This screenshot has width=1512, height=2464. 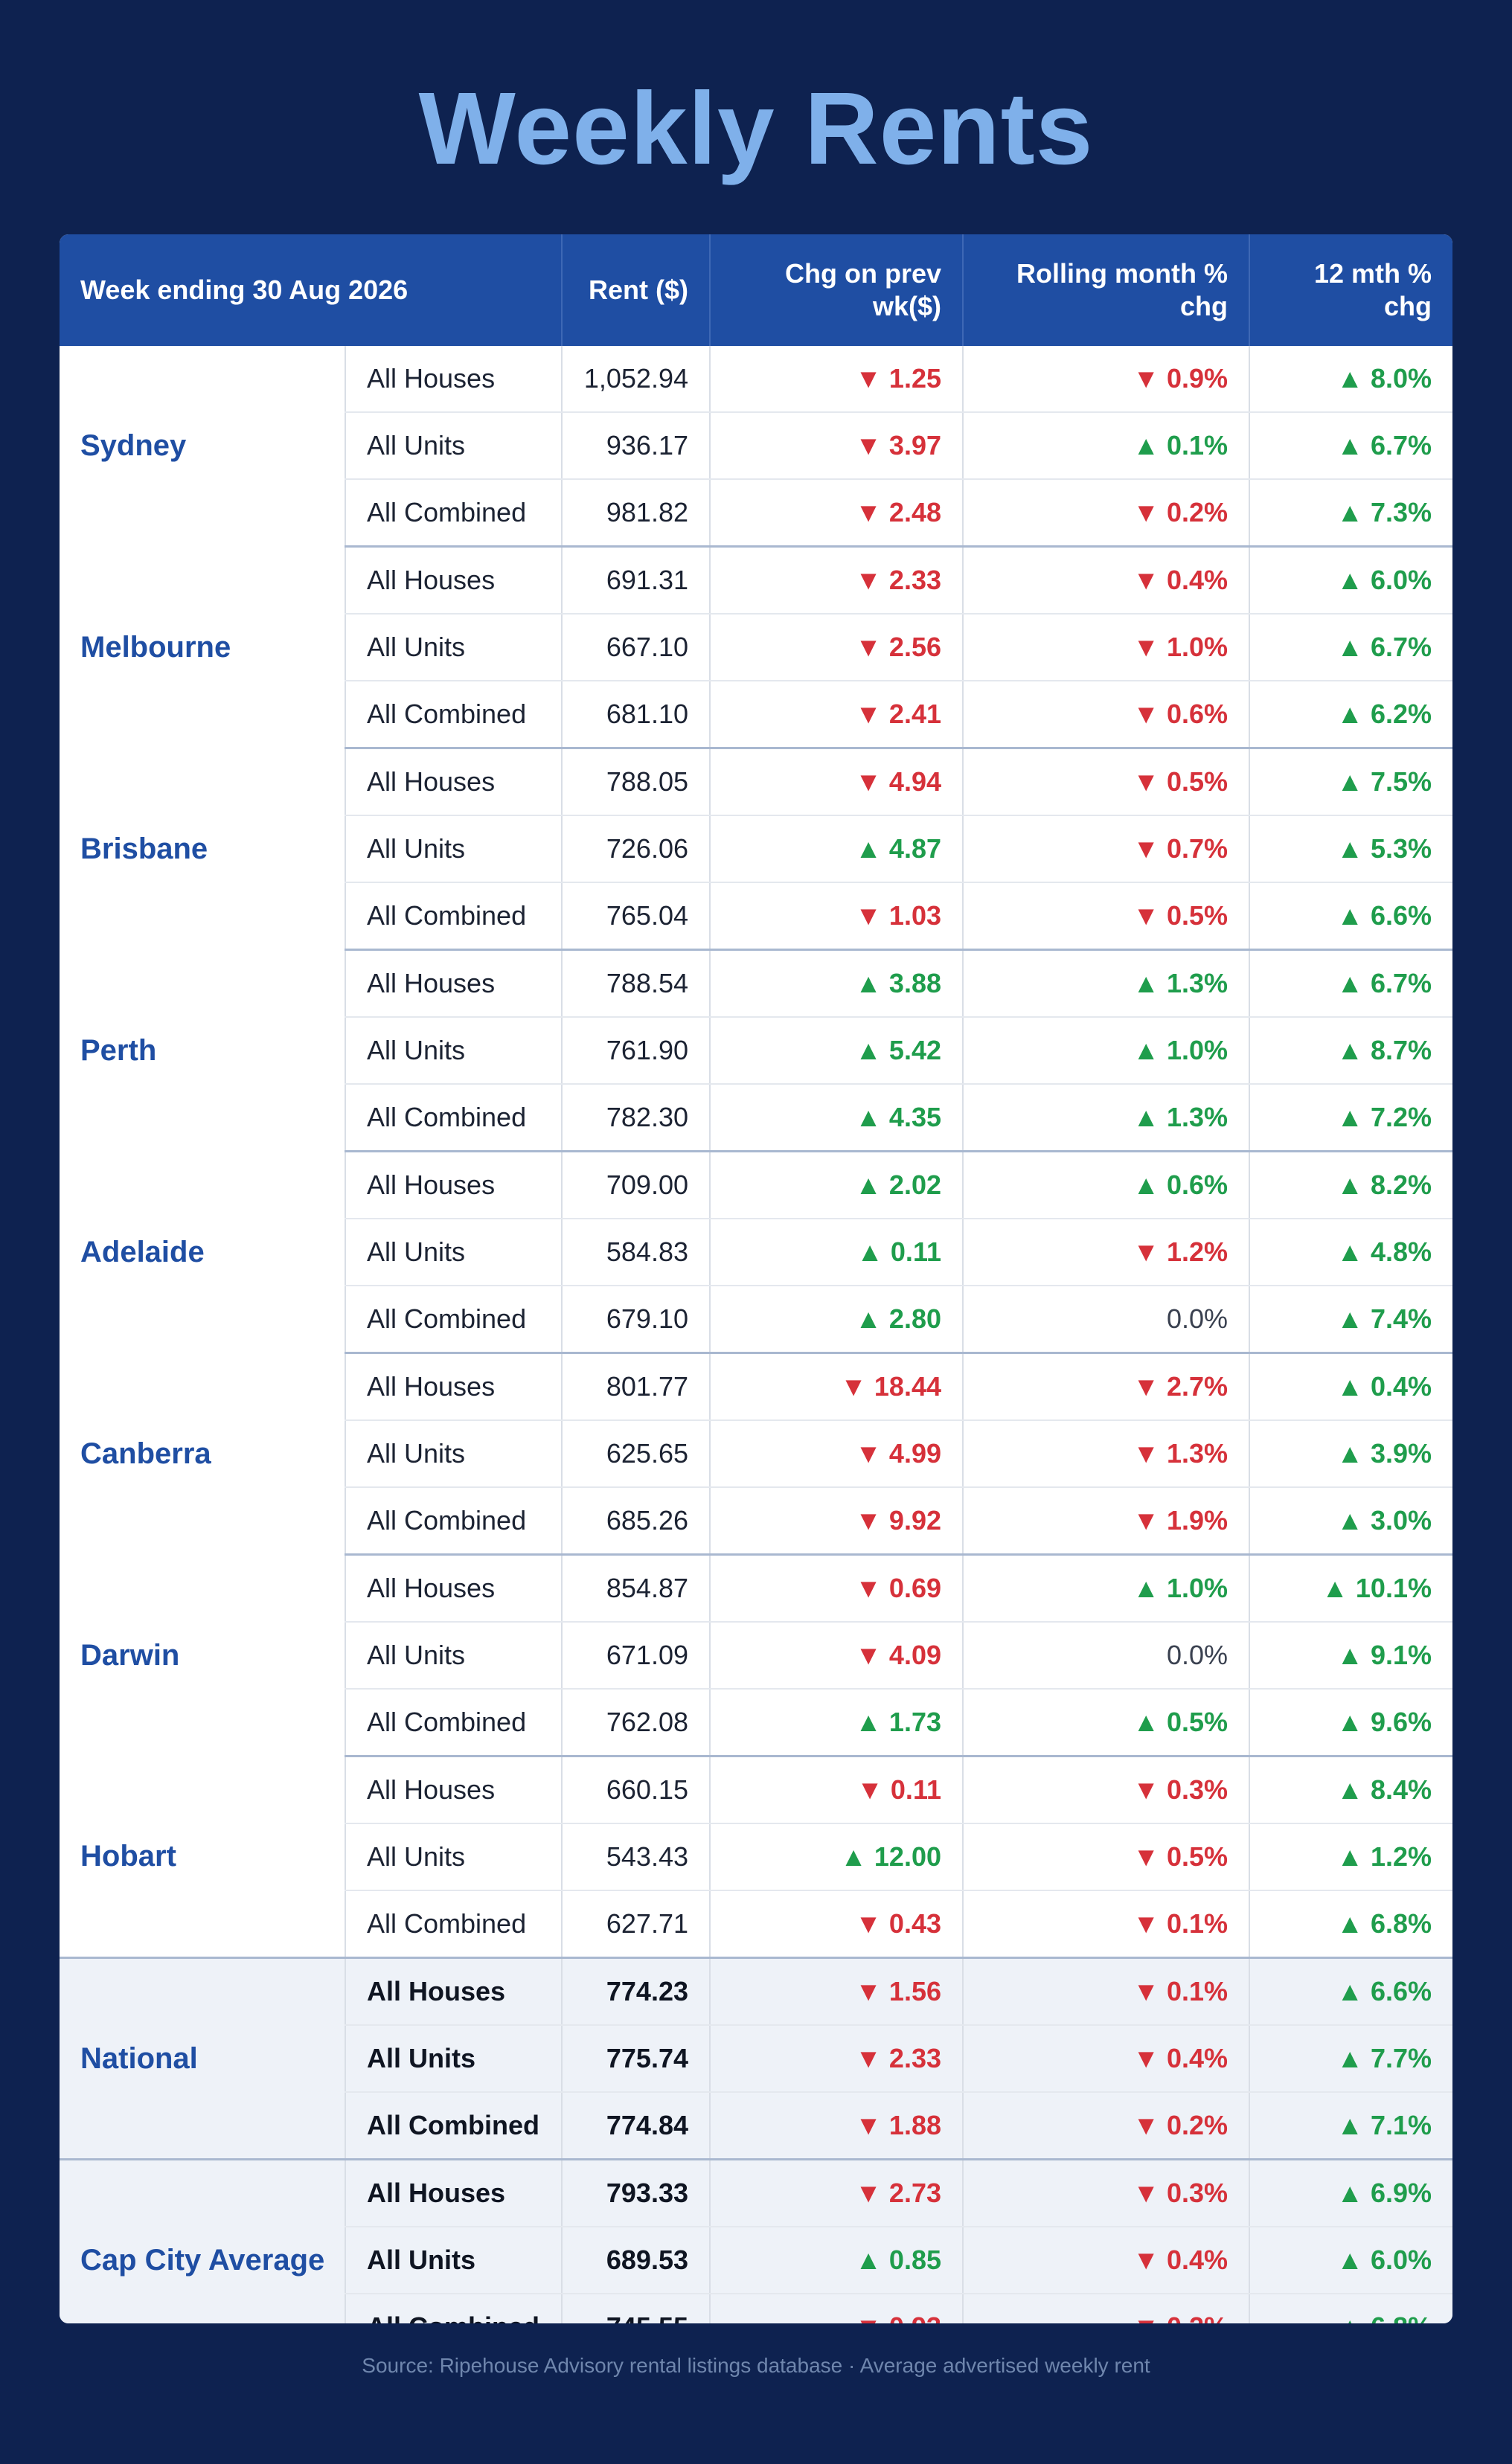 What do you see at coordinates (1180, 2317) in the screenshot?
I see `monthly-change-cell-value: ▼ 0.2%` at bounding box center [1180, 2317].